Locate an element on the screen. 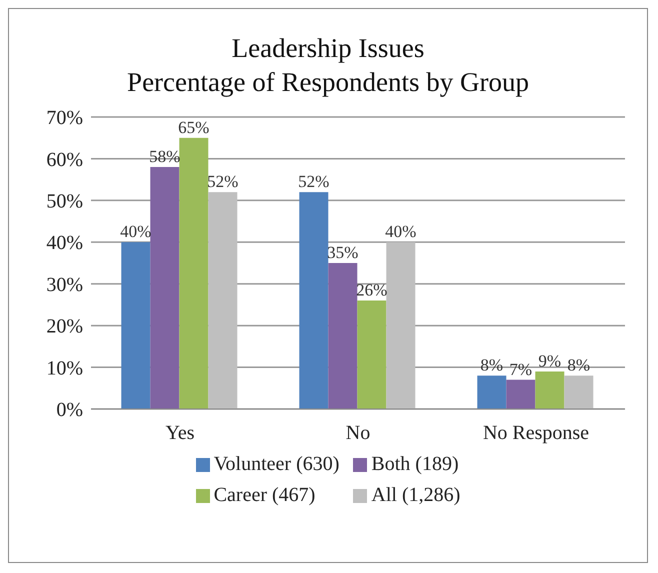 The image size is (658, 573). legend-label: Career (467) is located at coordinates (265, 495).